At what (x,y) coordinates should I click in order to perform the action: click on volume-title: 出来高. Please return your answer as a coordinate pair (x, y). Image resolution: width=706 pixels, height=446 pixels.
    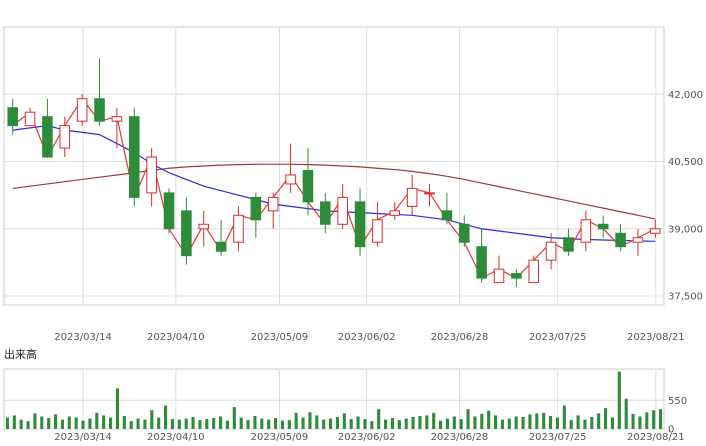
    Looking at the image, I should click on (20, 354).